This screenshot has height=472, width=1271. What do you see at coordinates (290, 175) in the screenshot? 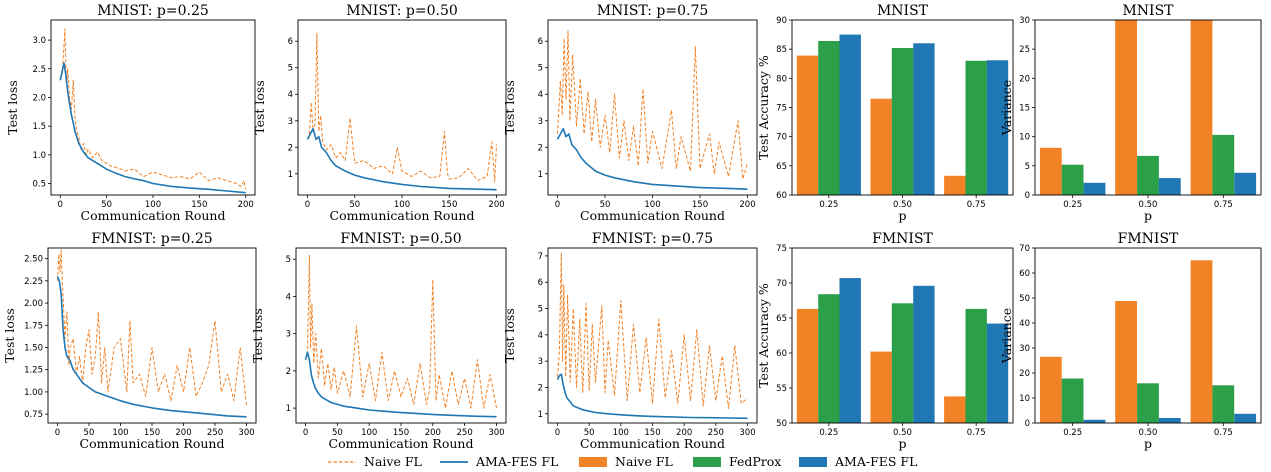
I see `y-tick-label: 1` at bounding box center [290, 175].